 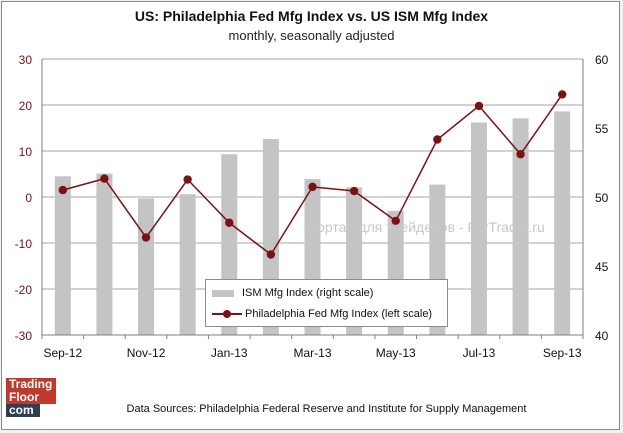 I want to click on legend-item-philly: Philadelphia Fed Mfg Index (left scale), so click(x=322, y=314).